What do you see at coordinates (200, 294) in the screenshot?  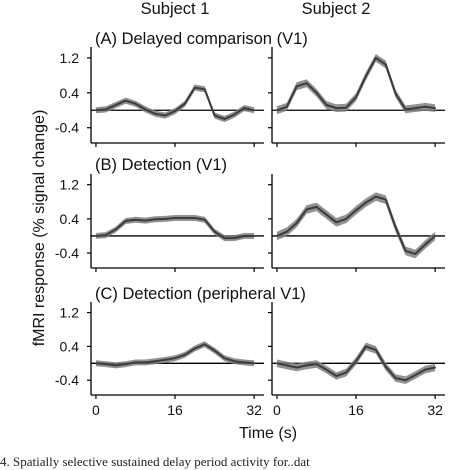 I see `panel-title-2: (C) Detection (peripheral V1)` at bounding box center [200, 294].